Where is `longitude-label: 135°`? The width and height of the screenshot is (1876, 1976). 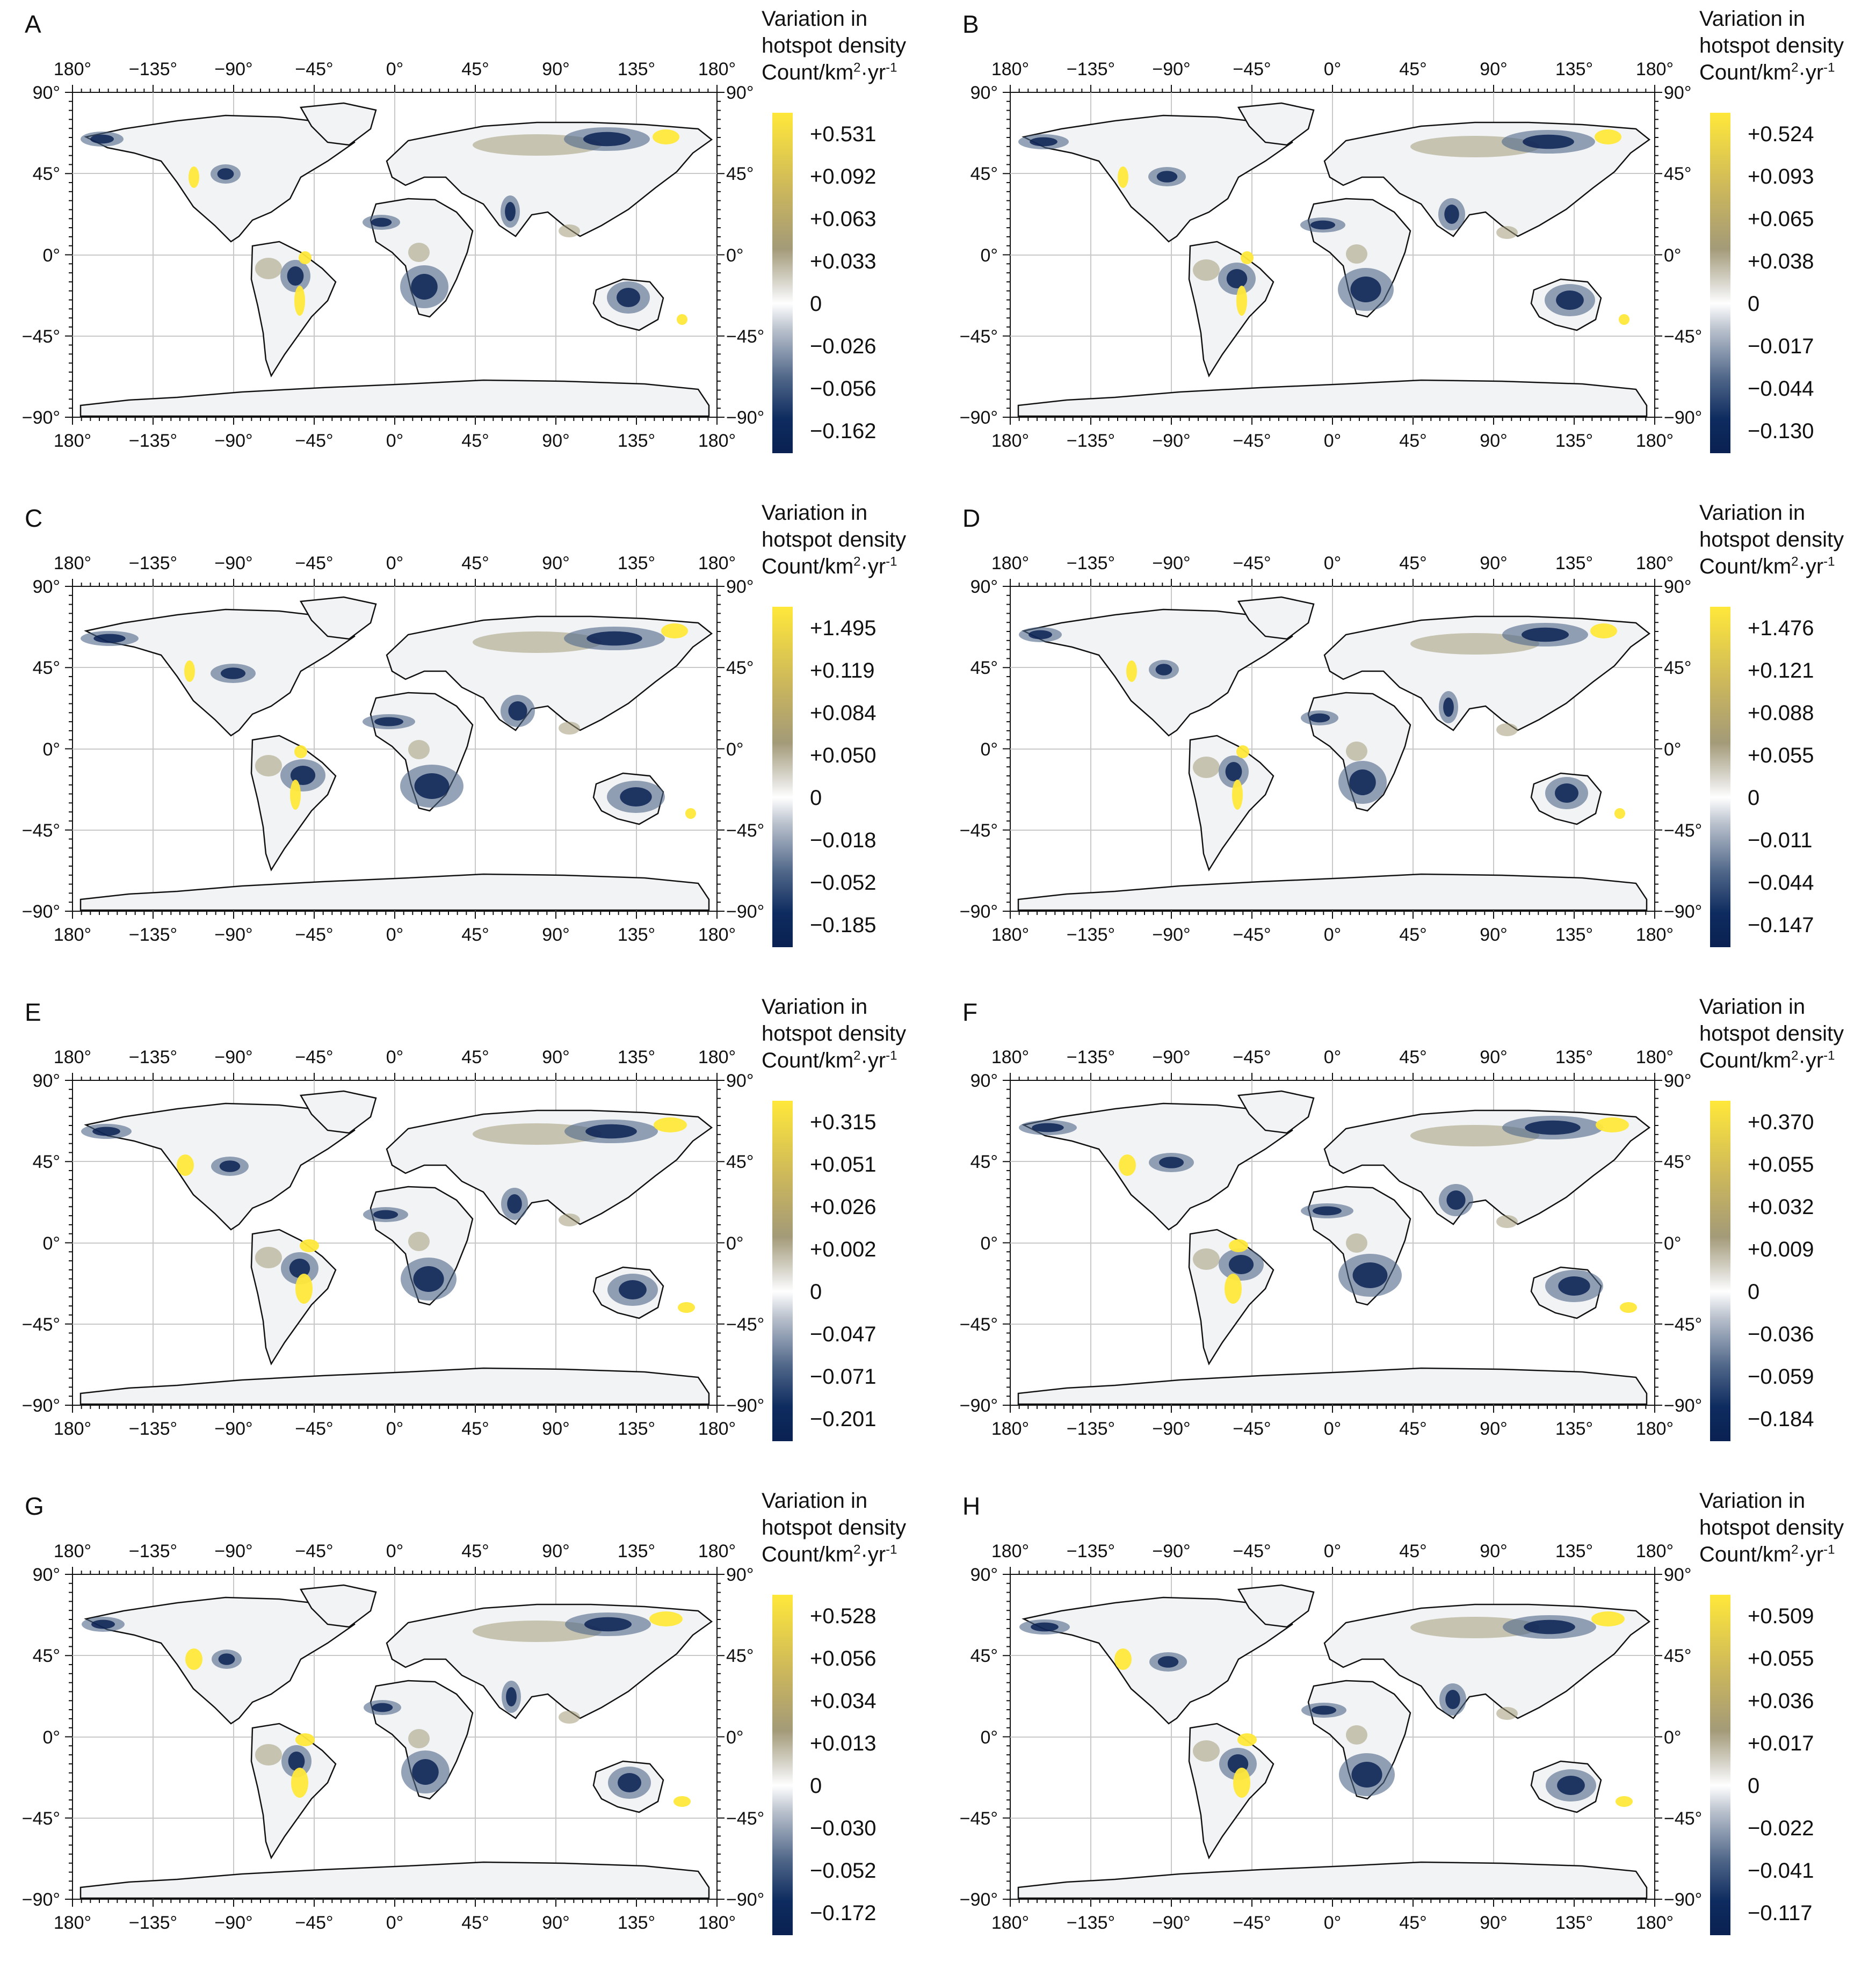 longitude-label: 135° is located at coordinates (636, 563).